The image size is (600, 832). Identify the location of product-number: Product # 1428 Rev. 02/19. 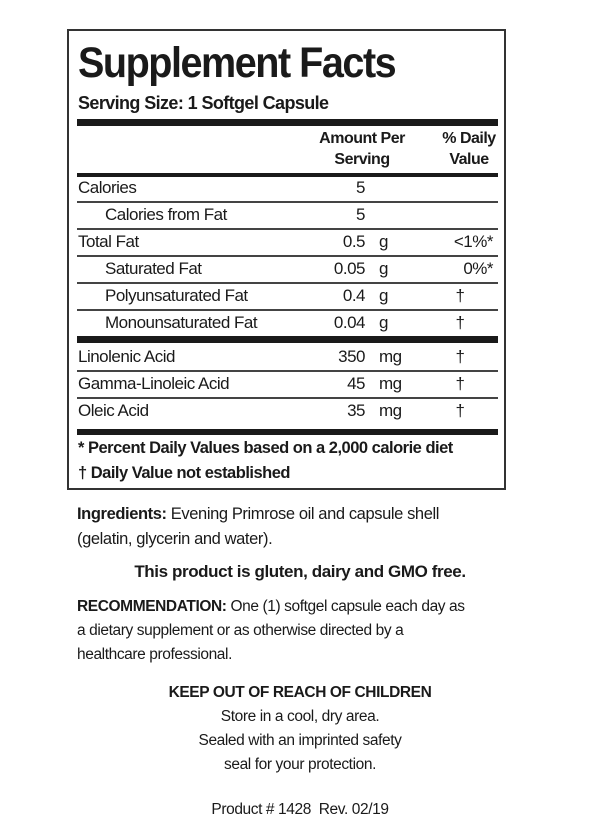
(300, 809).